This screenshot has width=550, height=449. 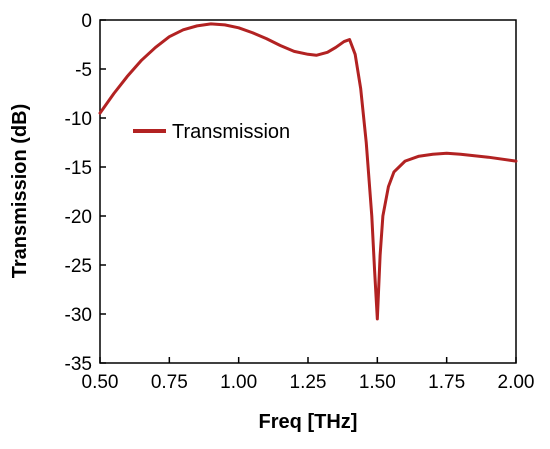 I want to click on y-tick-label: -30, so click(x=78, y=315).